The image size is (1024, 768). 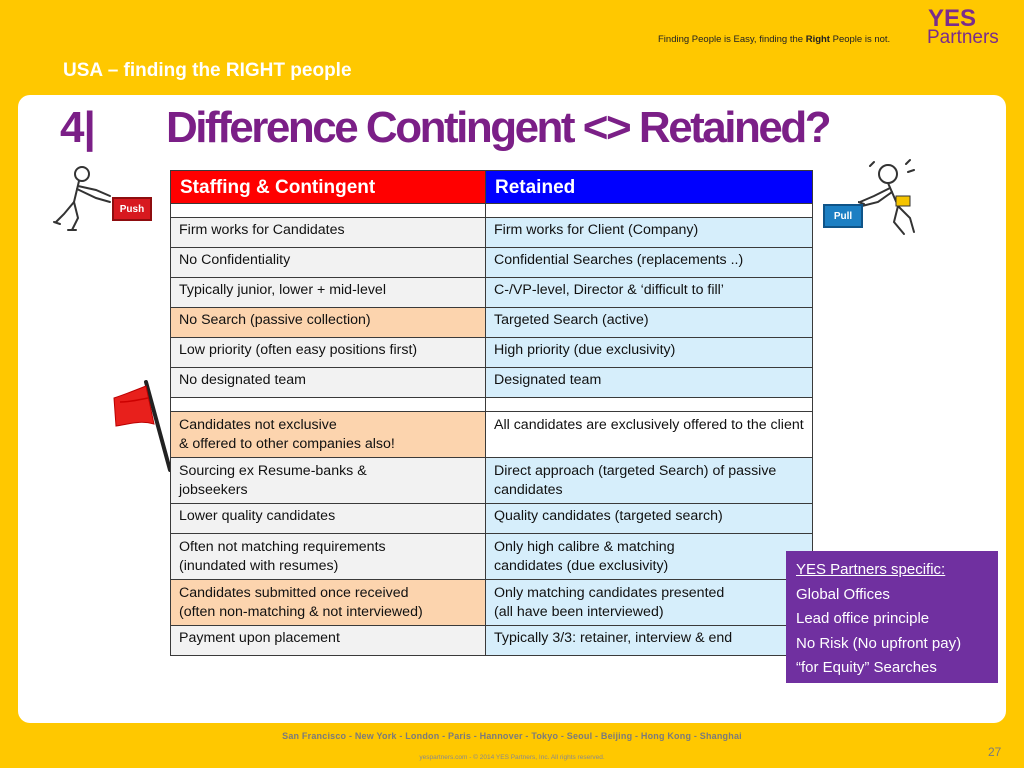 What do you see at coordinates (995, 752) in the screenshot?
I see `page-number: 27` at bounding box center [995, 752].